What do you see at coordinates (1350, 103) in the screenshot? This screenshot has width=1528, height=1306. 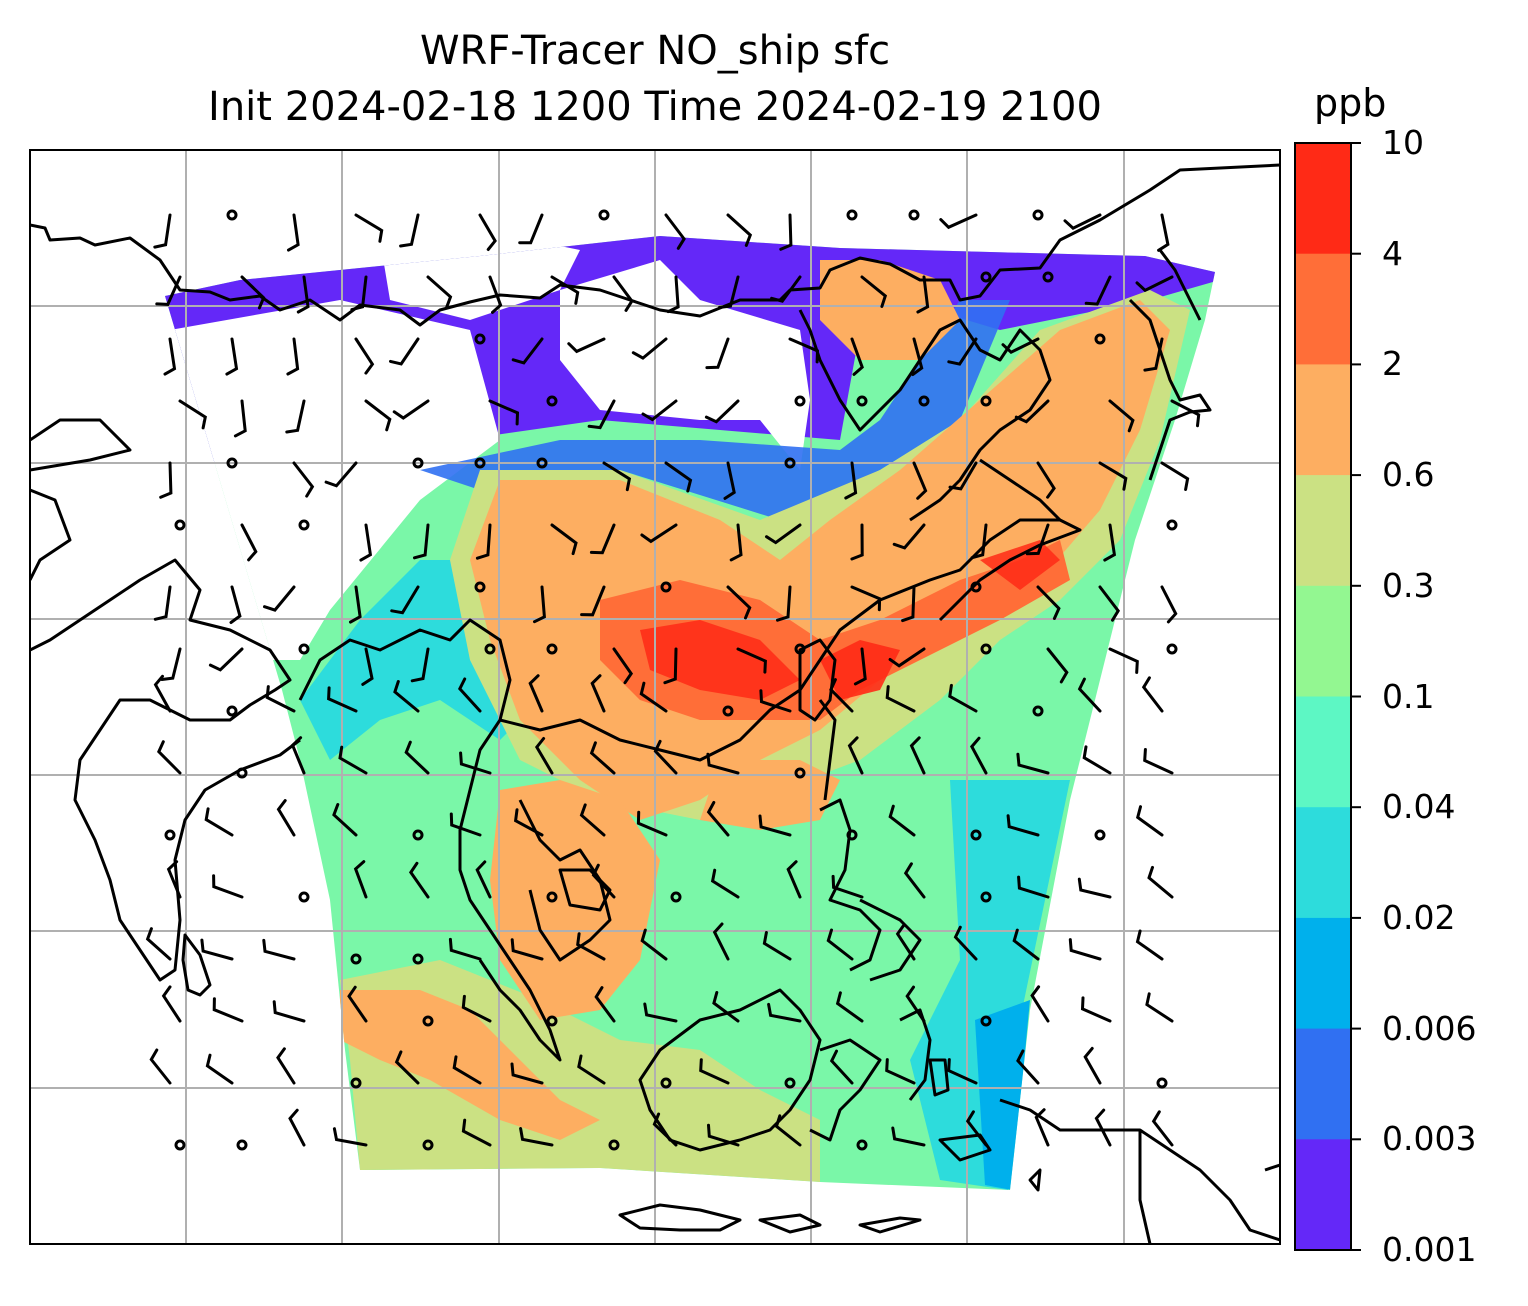 I see `colorbar-unit-label: ppb` at bounding box center [1350, 103].